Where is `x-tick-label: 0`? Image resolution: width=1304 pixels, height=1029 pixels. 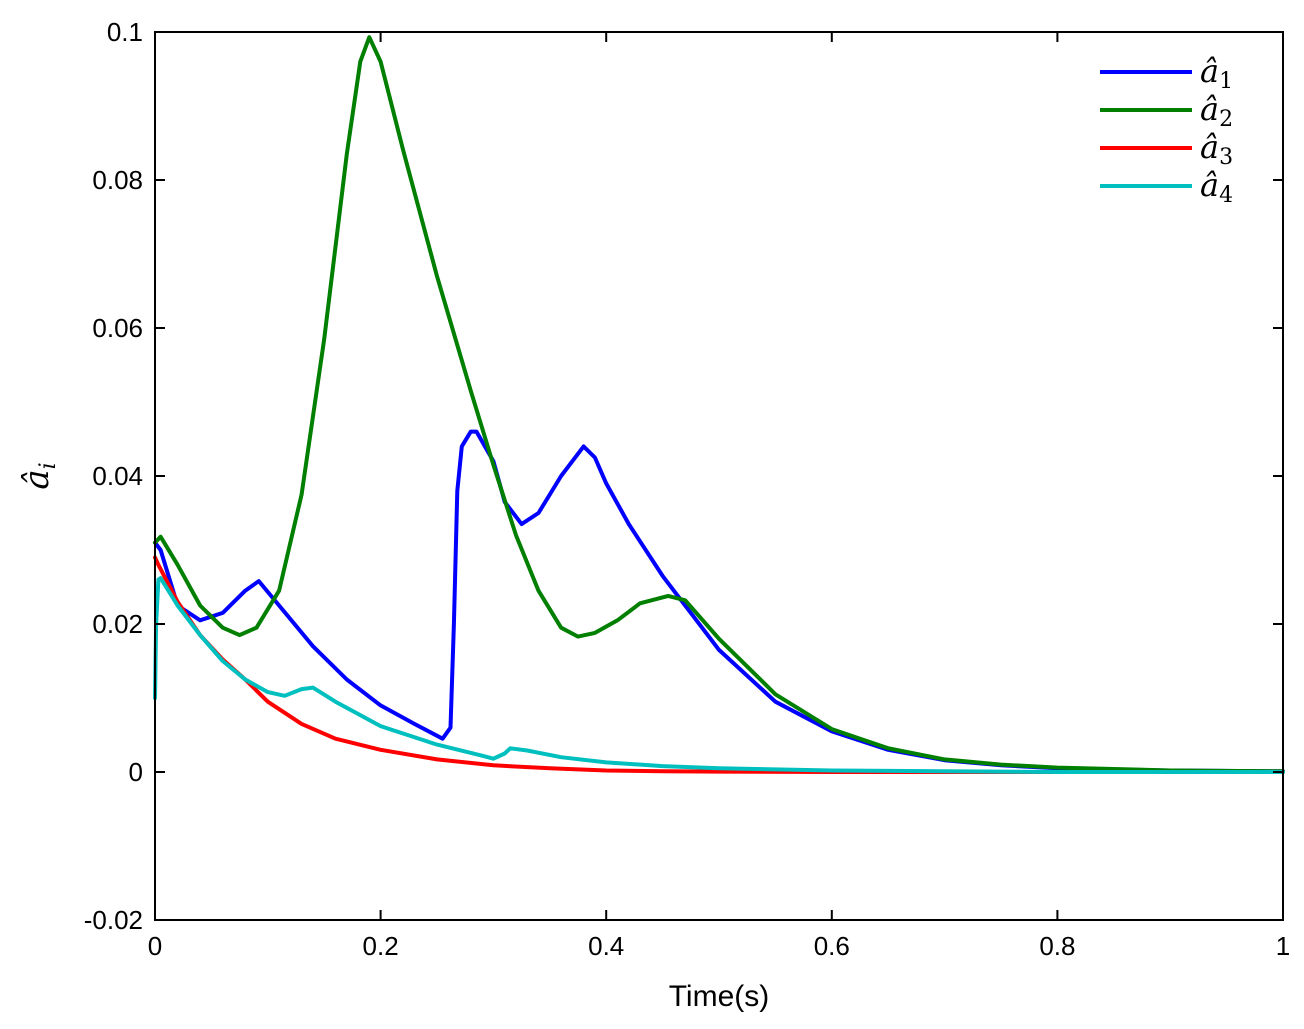 x-tick-label: 0 is located at coordinates (155, 946).